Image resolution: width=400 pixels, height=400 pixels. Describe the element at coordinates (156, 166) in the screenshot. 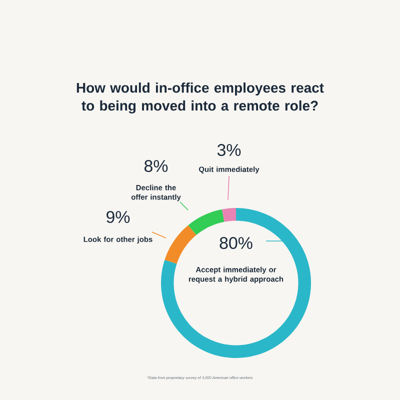

I see `data-label: 8%` at that location.